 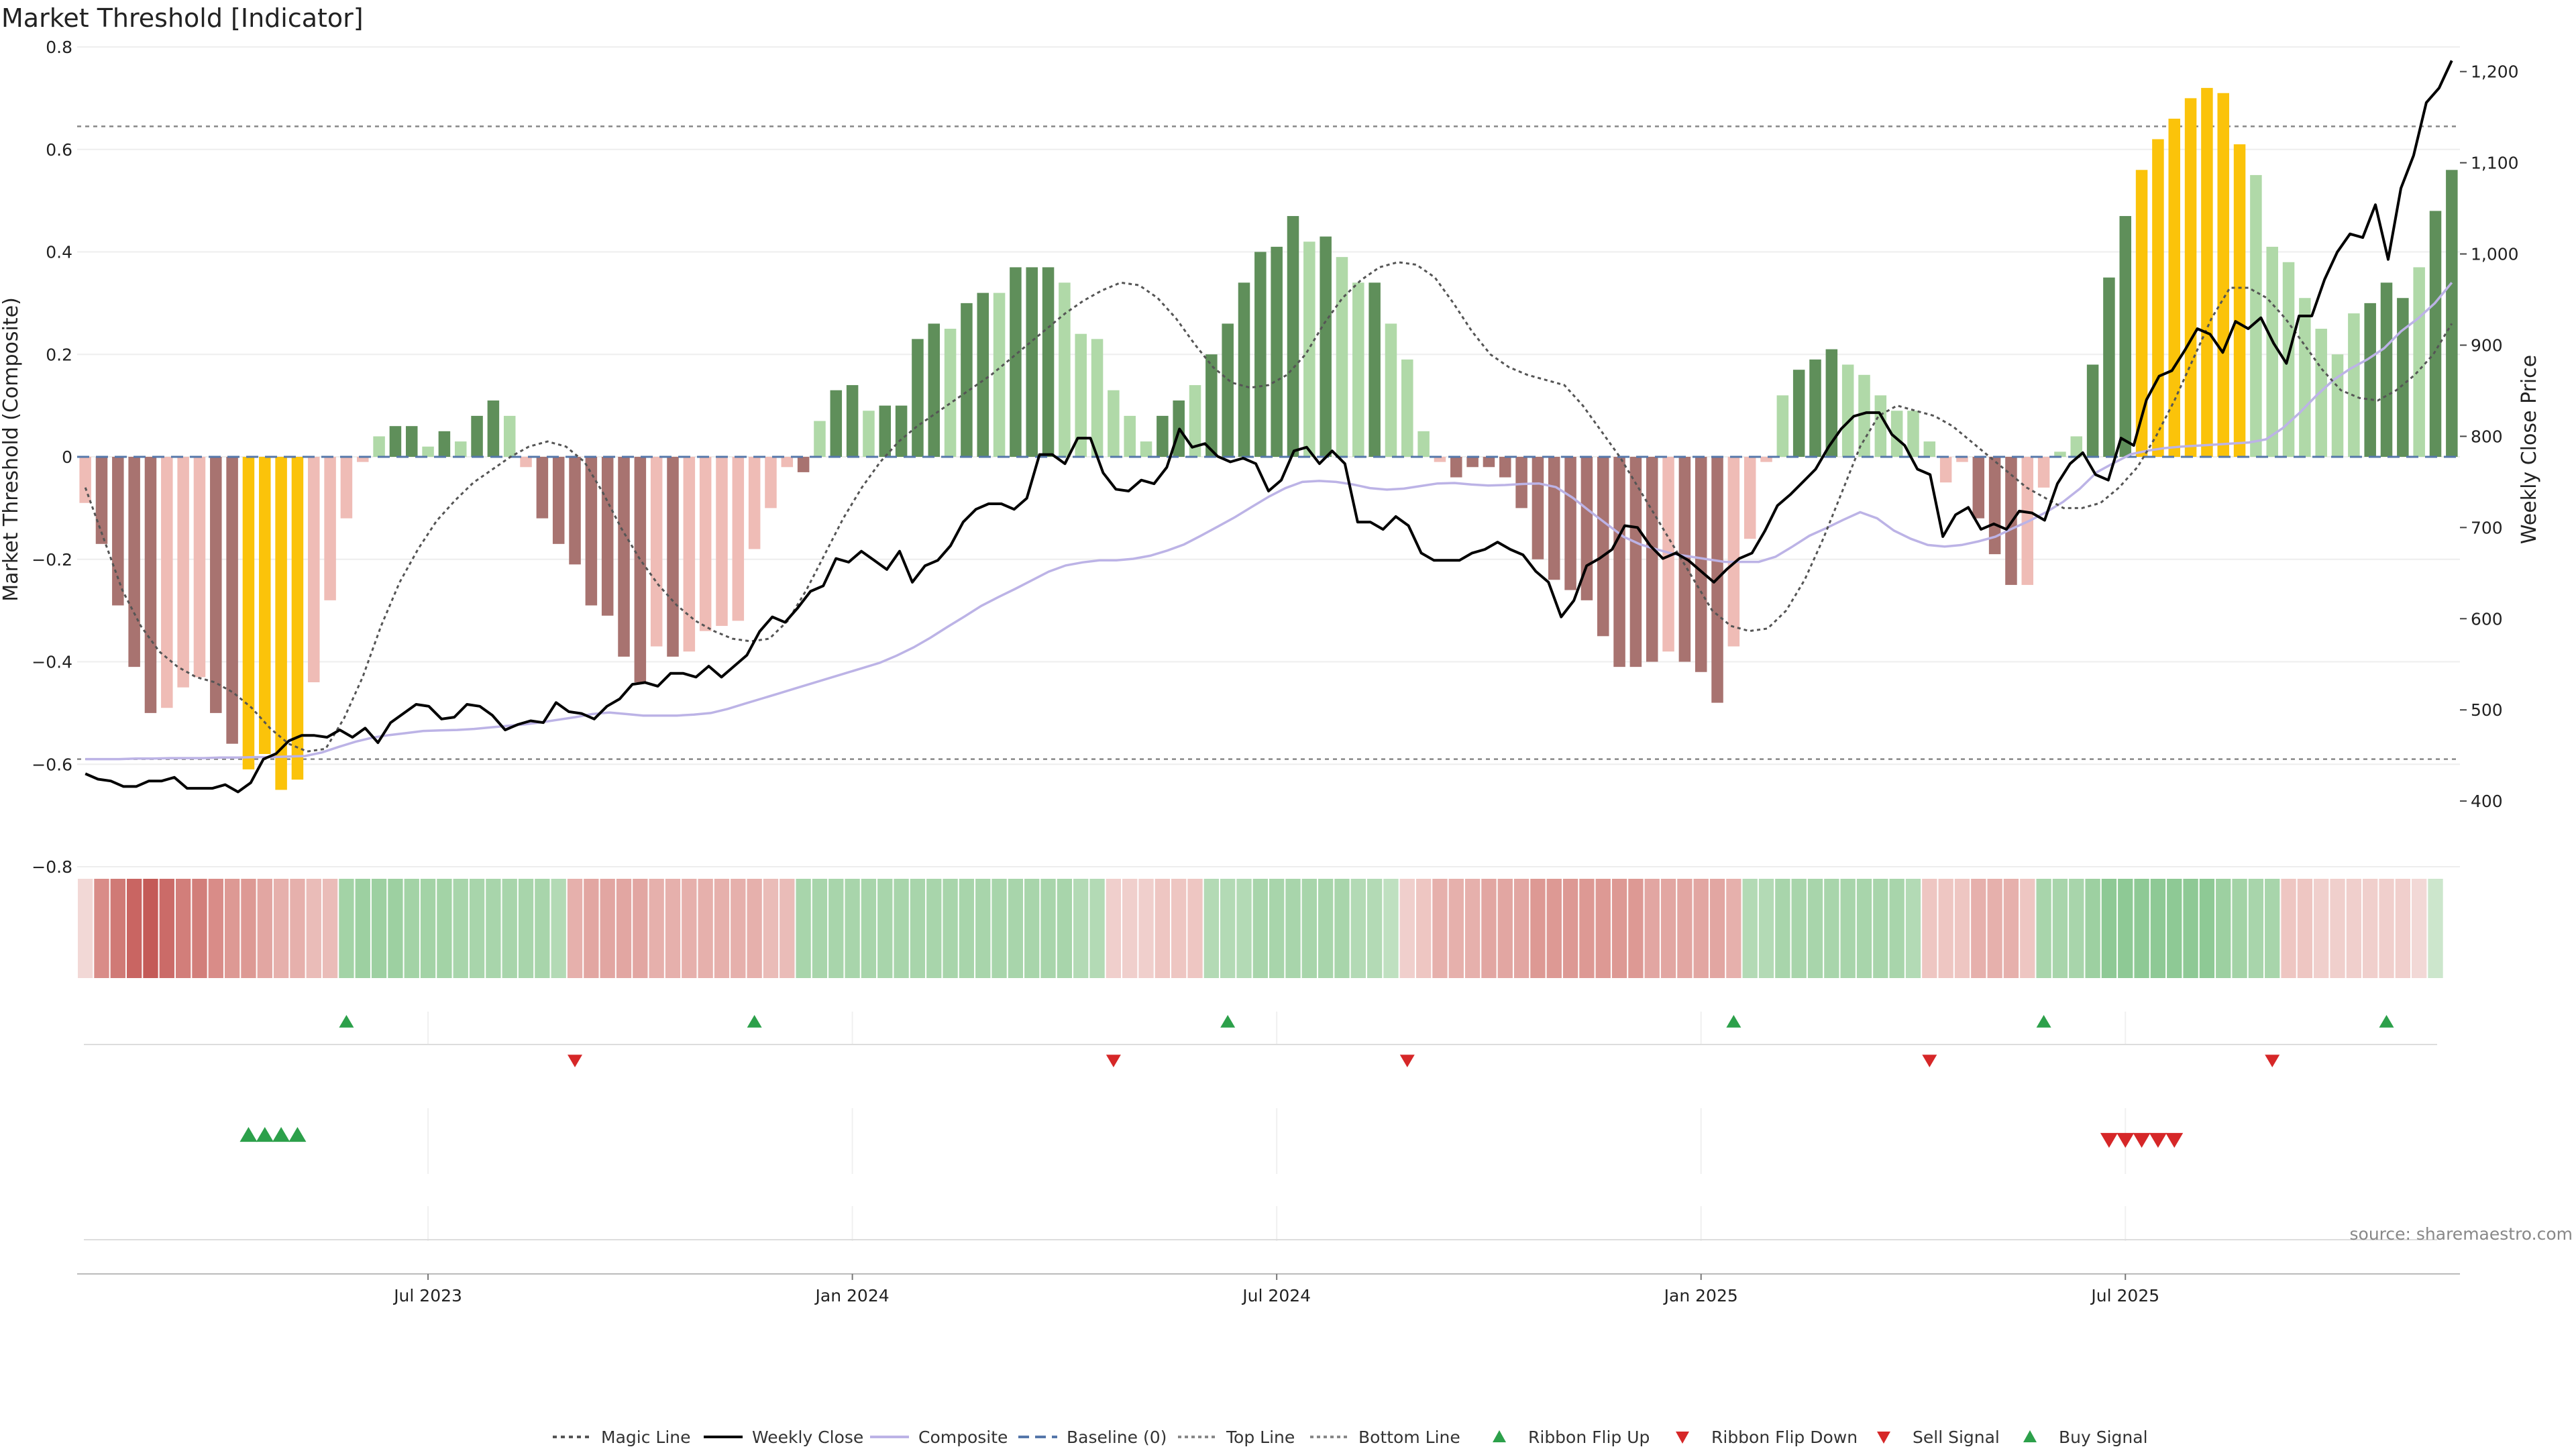 What do you see at coordinates (2487, 436) in the screenshot?
I see `y-tick-right: 800` at bounding box center [2487, 436].